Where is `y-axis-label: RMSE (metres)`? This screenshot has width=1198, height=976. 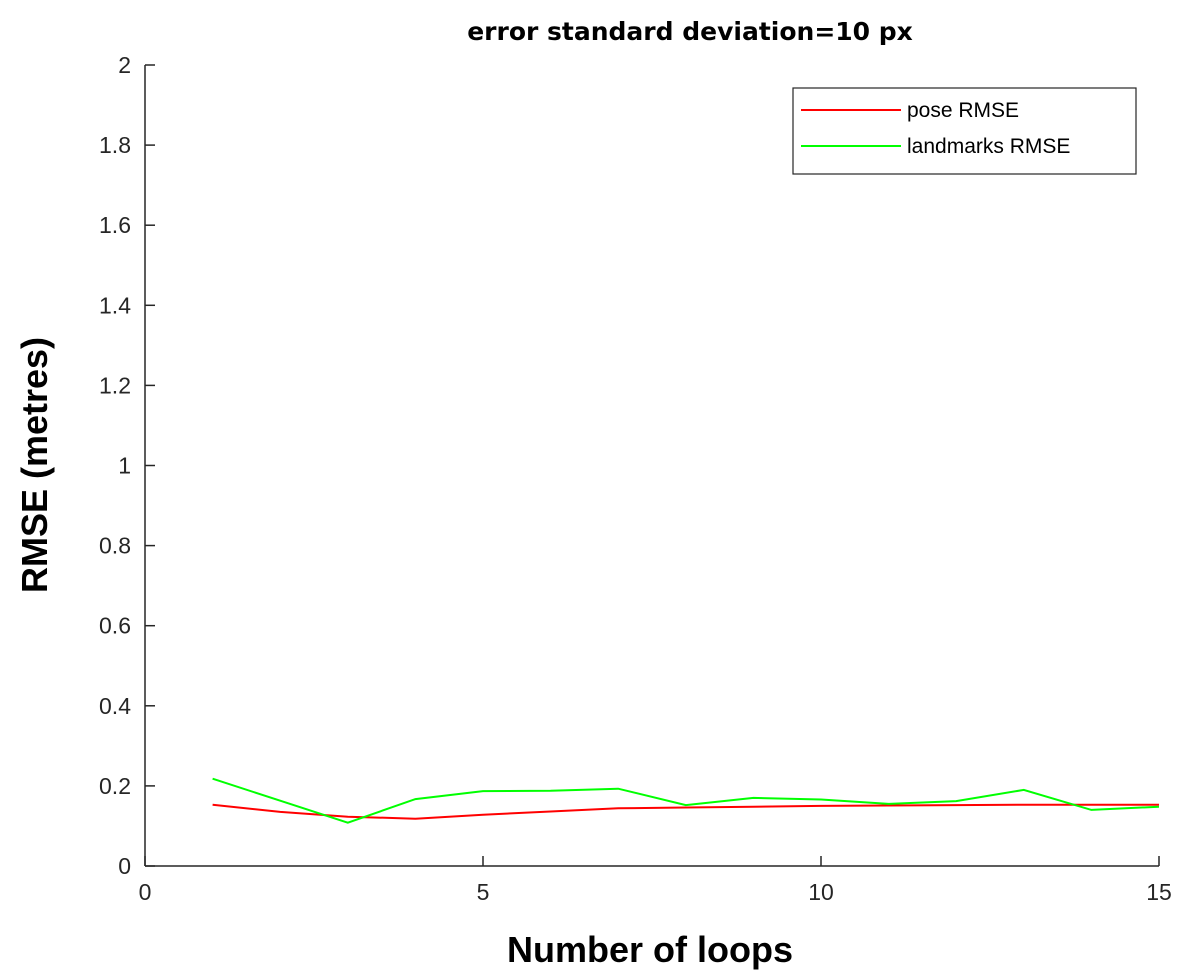
y-axis-label: RMSE (metres) is located at coordinates (34, 465).